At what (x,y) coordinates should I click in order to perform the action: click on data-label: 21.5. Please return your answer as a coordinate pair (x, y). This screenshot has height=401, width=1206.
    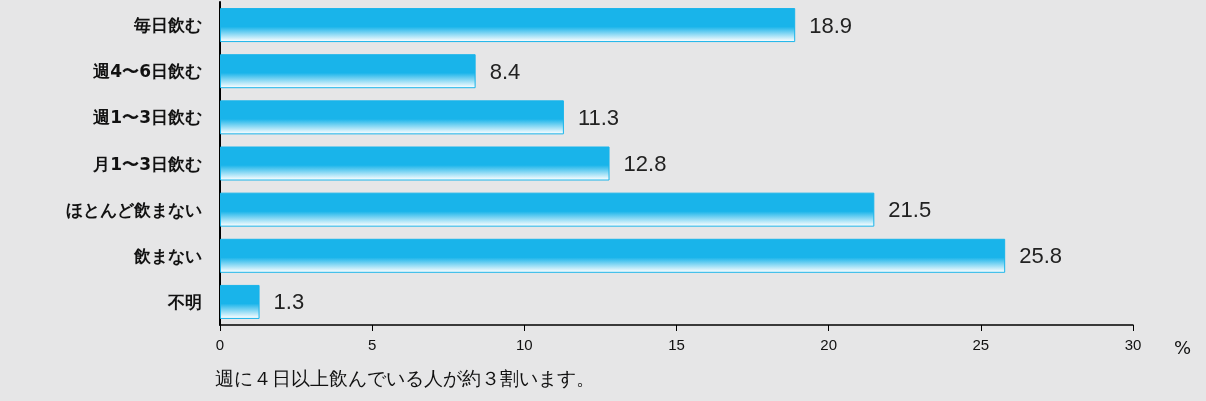
    Looking at the image, I should click on (910, 210).